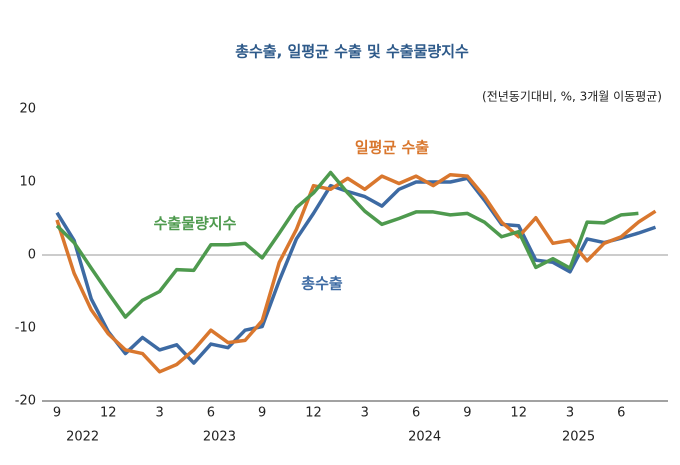 This screenshot has width=680, height=465. Describe the element at coordinates (322, 284) in the screenshot. I see `series-label: 총수출` at that location.